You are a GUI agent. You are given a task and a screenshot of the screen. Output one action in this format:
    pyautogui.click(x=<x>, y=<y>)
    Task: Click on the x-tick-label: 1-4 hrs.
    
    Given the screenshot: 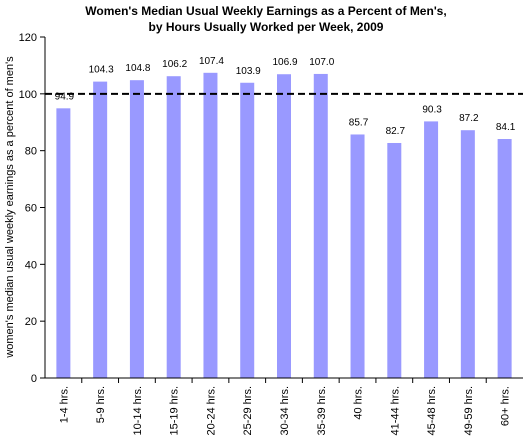 What is the action you would take?
    pyautogui.click(x=64, y=404)
    